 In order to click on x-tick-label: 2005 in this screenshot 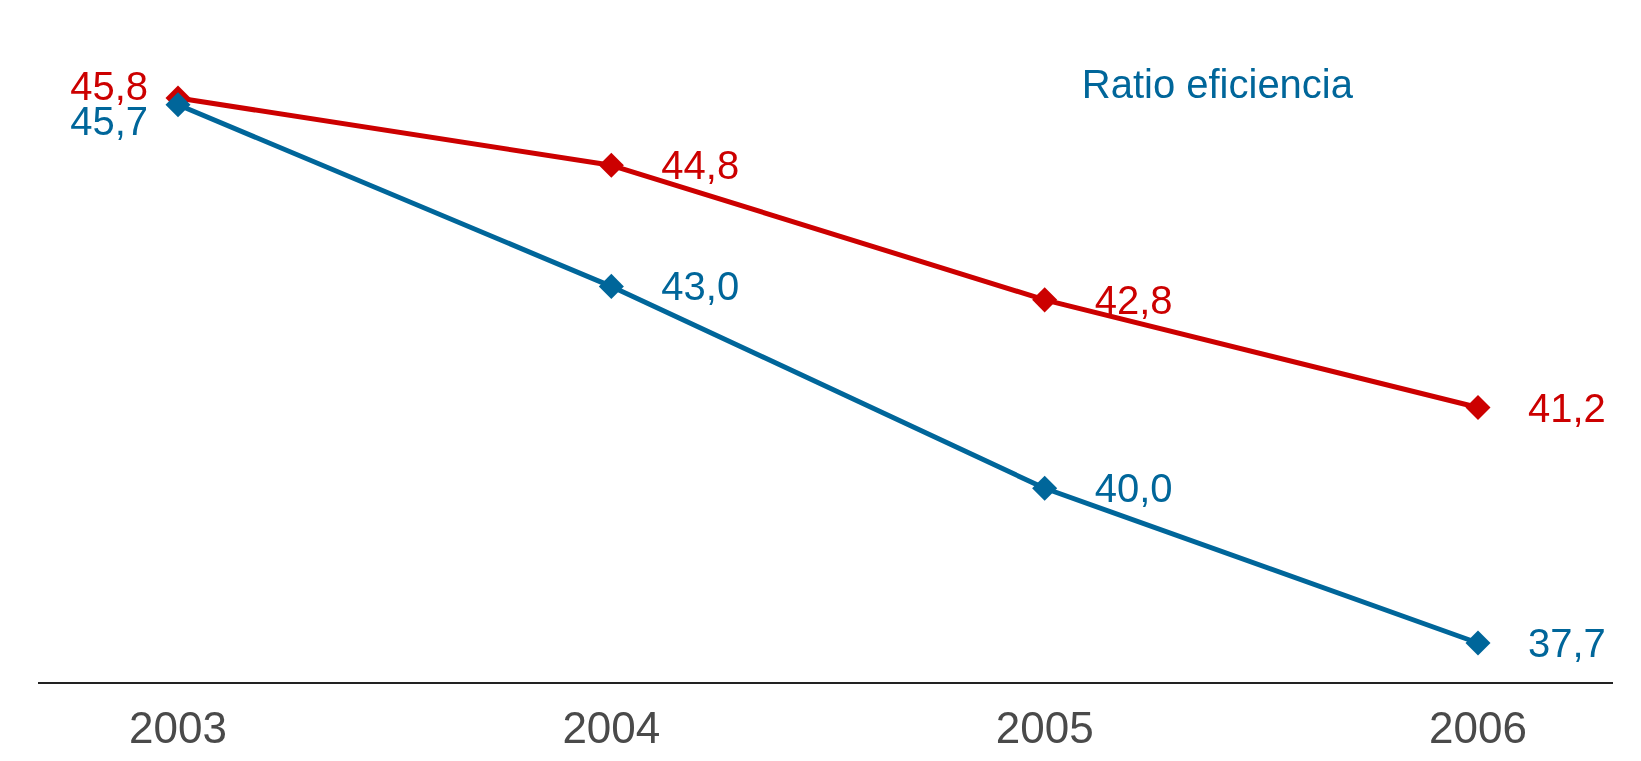, I will do `click(1044, 727)`.